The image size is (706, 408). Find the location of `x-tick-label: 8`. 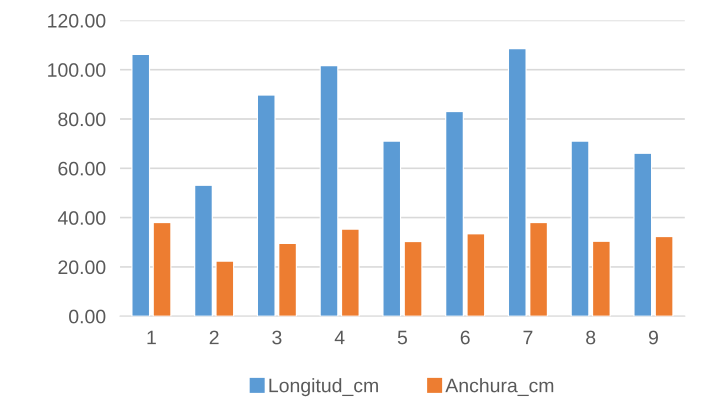

x-tick-label: 8 is located at coordinates (591, 337).